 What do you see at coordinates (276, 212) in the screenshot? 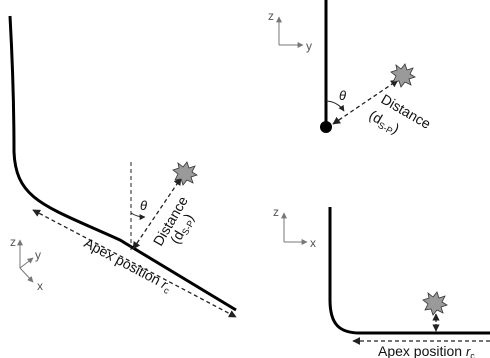
I see `axis-z-label-bottom-right: z` at bounding box center [276, 212].